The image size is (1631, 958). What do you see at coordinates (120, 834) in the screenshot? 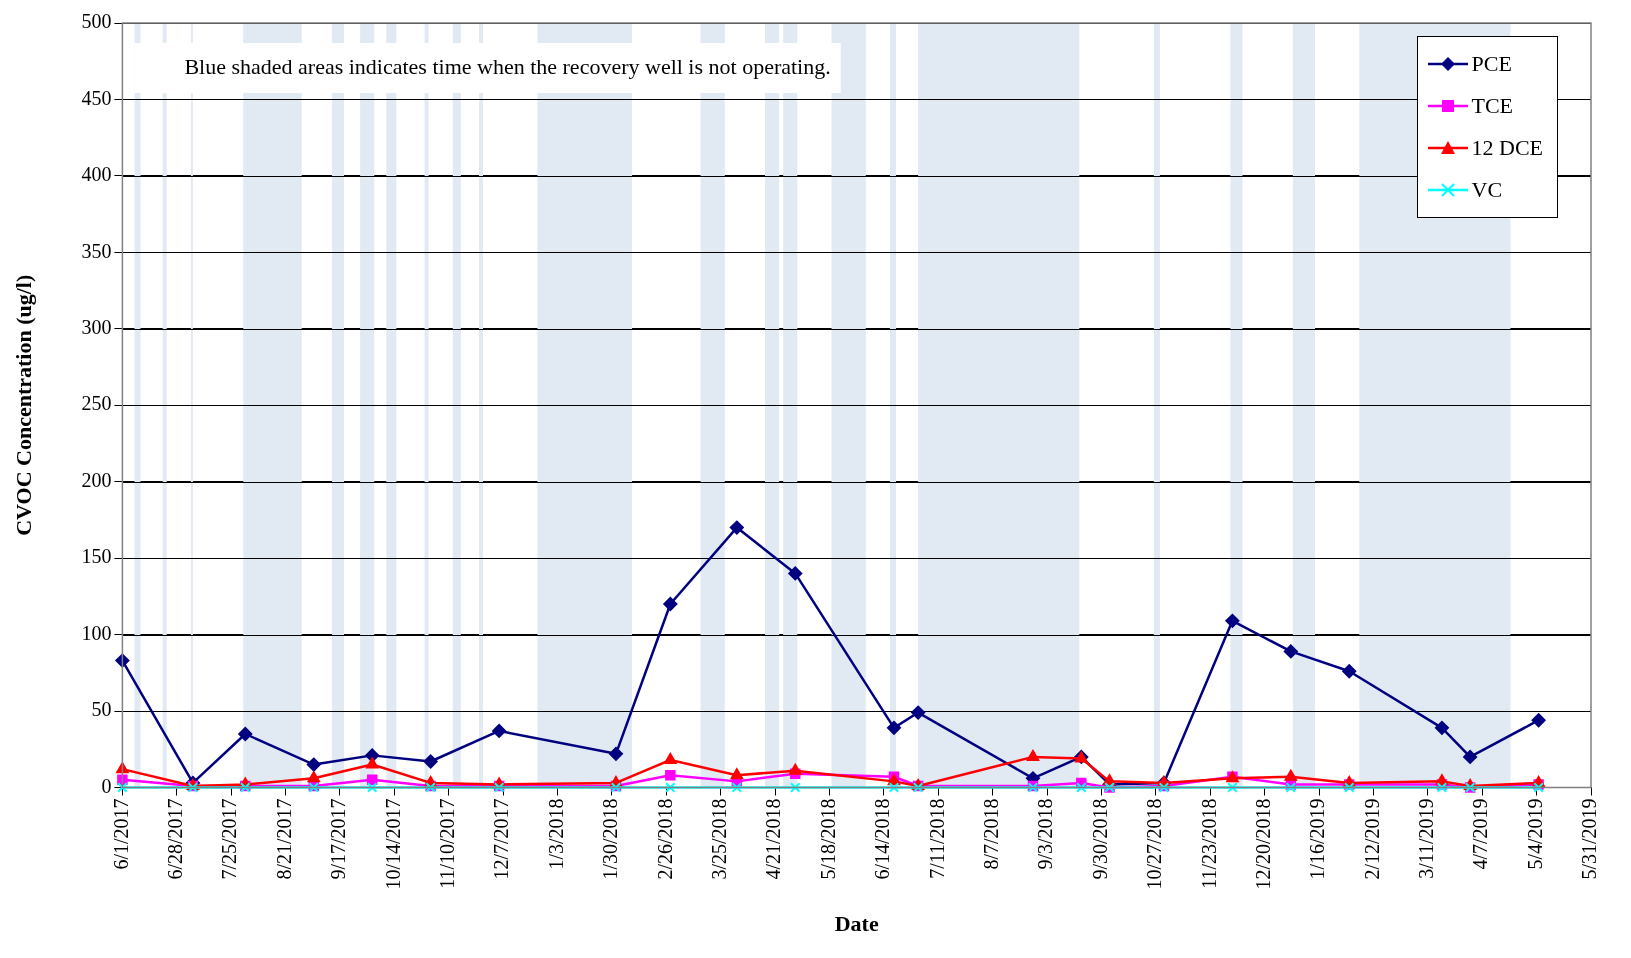
I see `x-tick-label: 6/1/2017` at bounding box center [120, 834].